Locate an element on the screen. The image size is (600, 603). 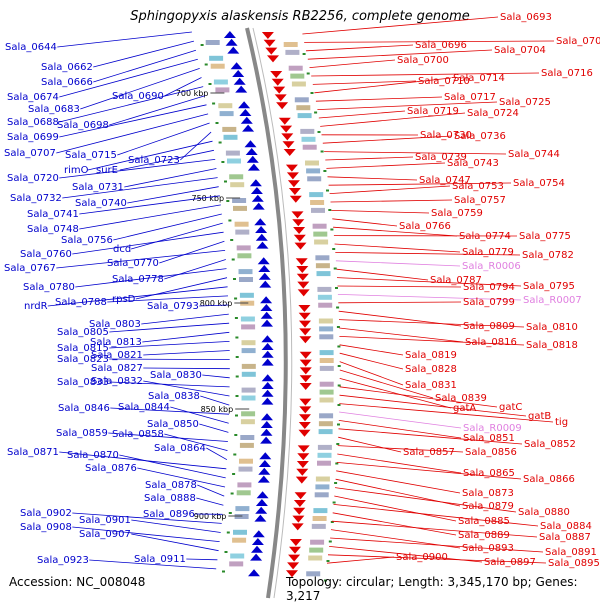
gene-label-right: Sala_0753 is located at coordinates (478, 186).